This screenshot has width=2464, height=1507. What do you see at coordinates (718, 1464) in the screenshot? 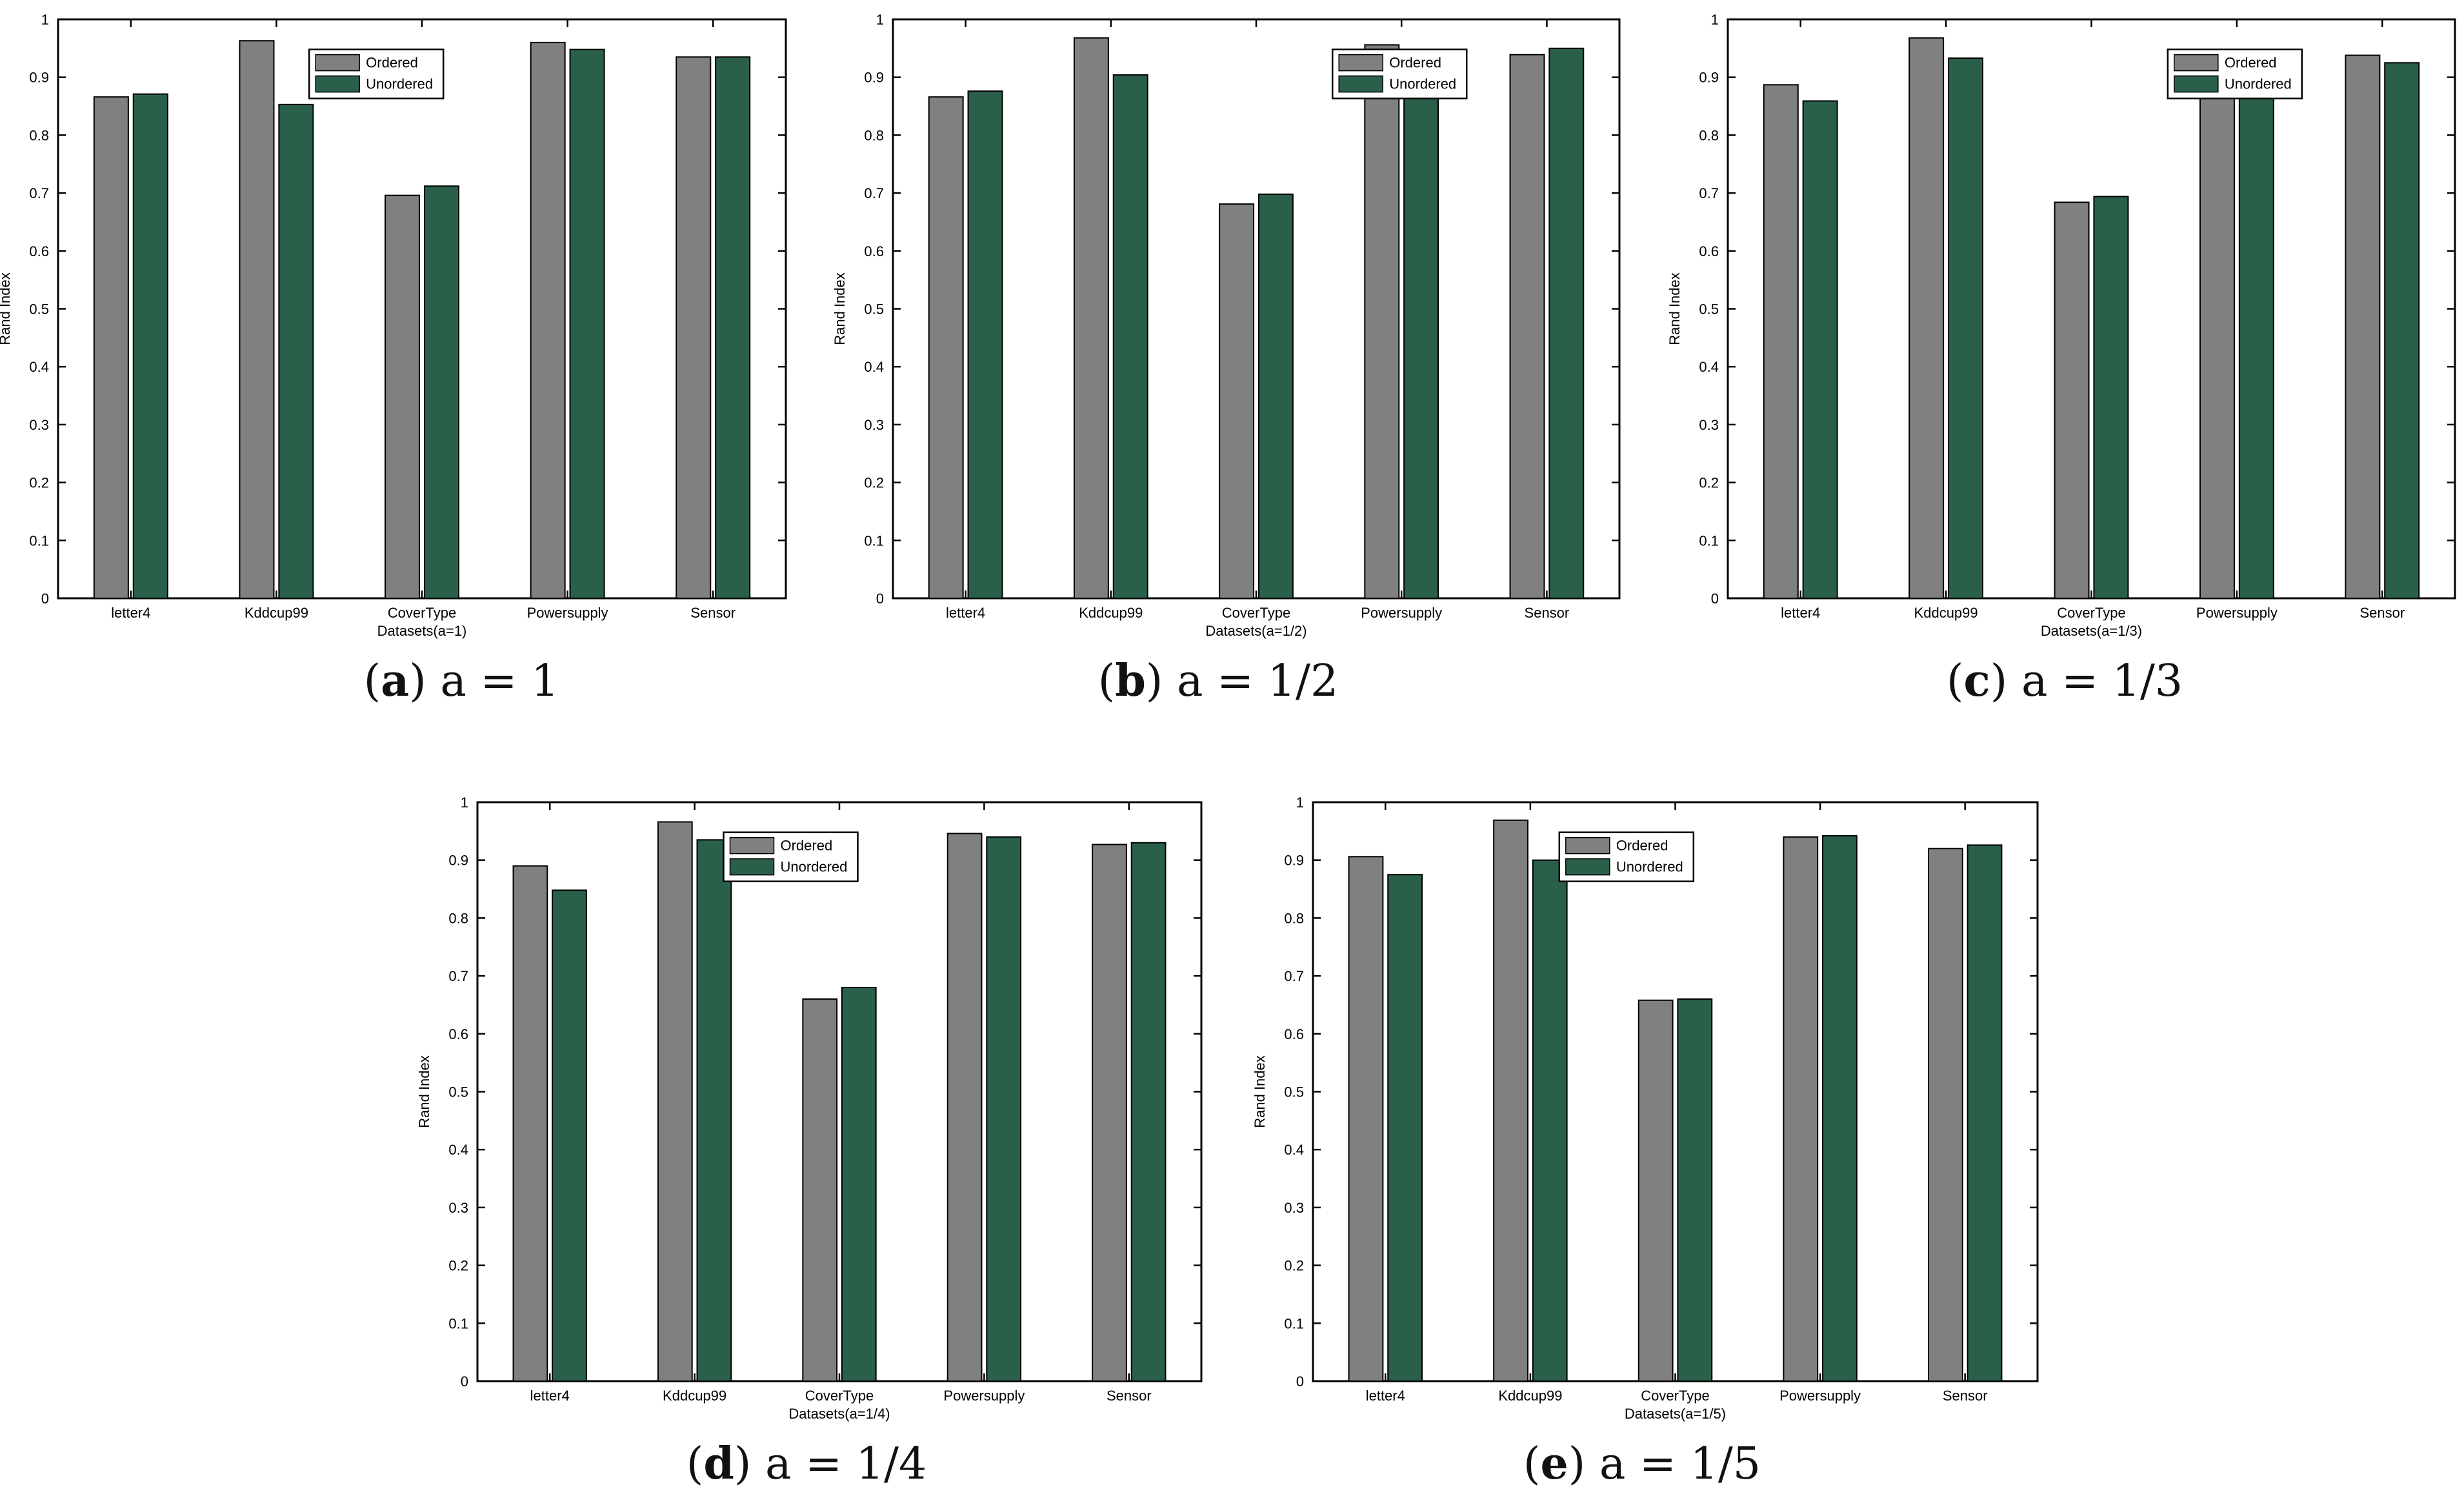
I see `caption-d-letter: d` at bounding box center [718, 1464].